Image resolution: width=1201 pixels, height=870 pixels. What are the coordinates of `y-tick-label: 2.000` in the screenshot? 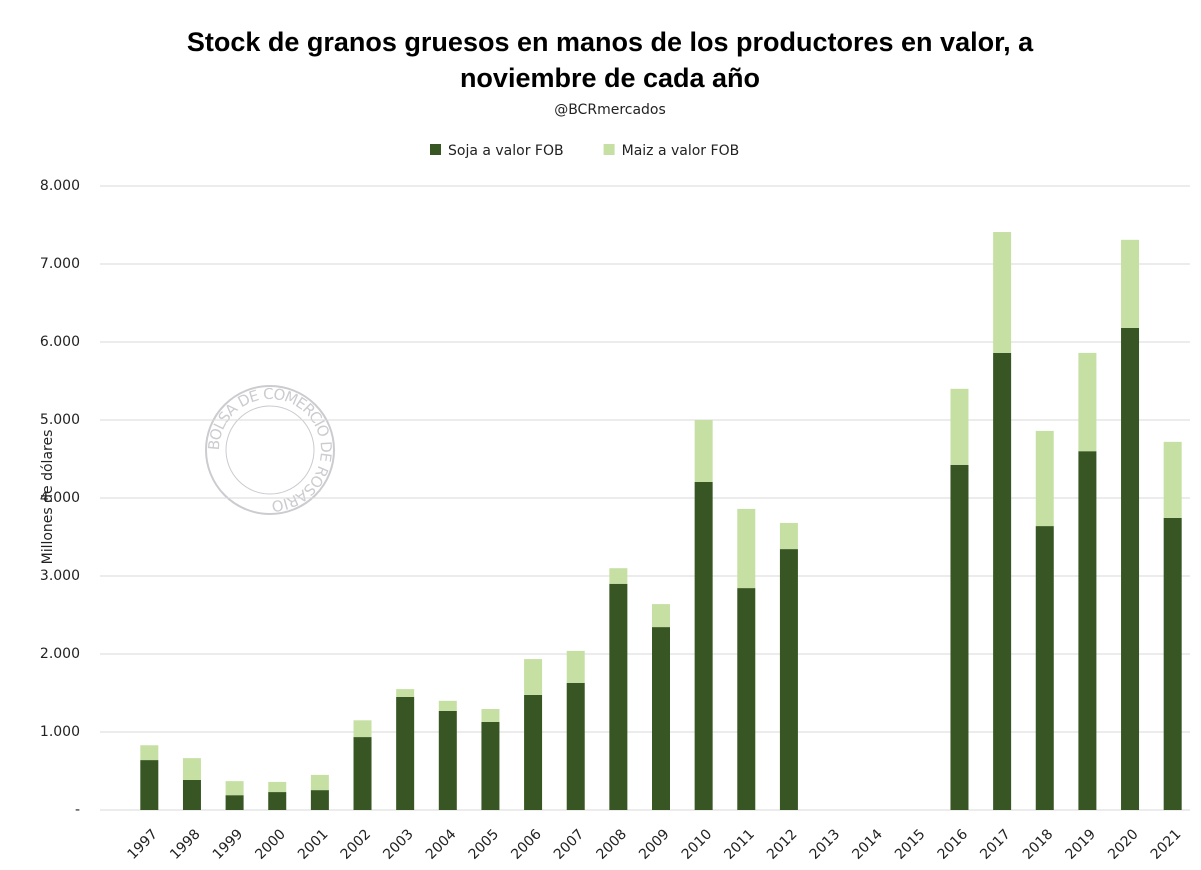 It's located at (60, 654).